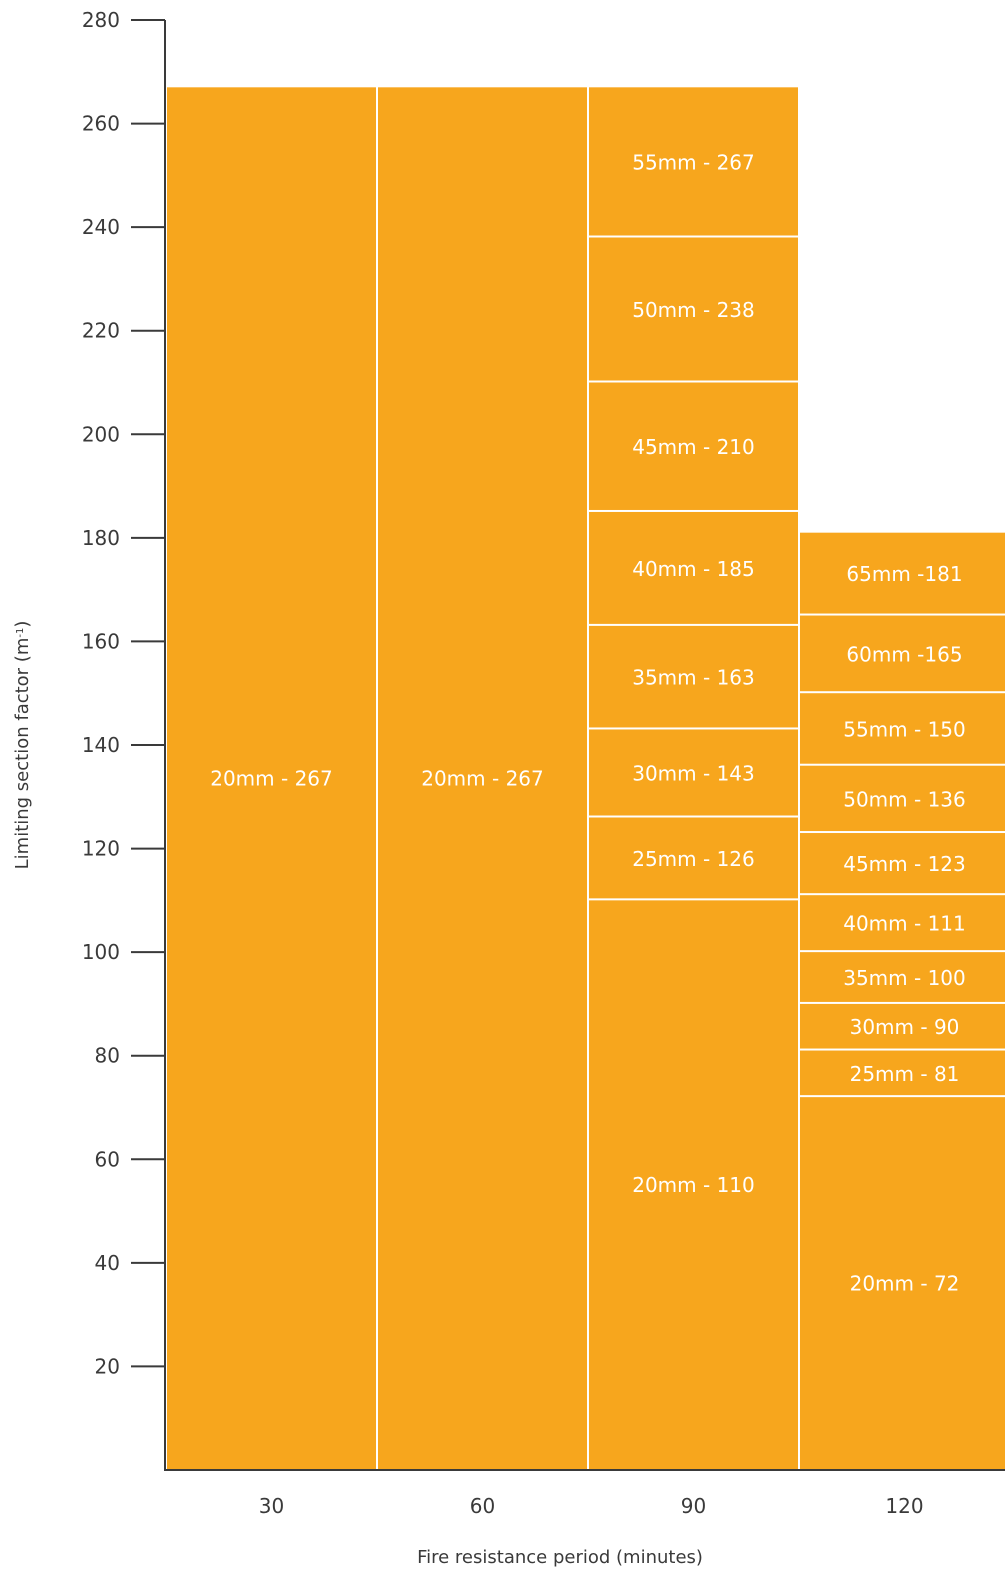 The width and height of the screenshot is (1005, 1575). I want to click on x-ticks: 30 60 90 120, so click(591, 1506).